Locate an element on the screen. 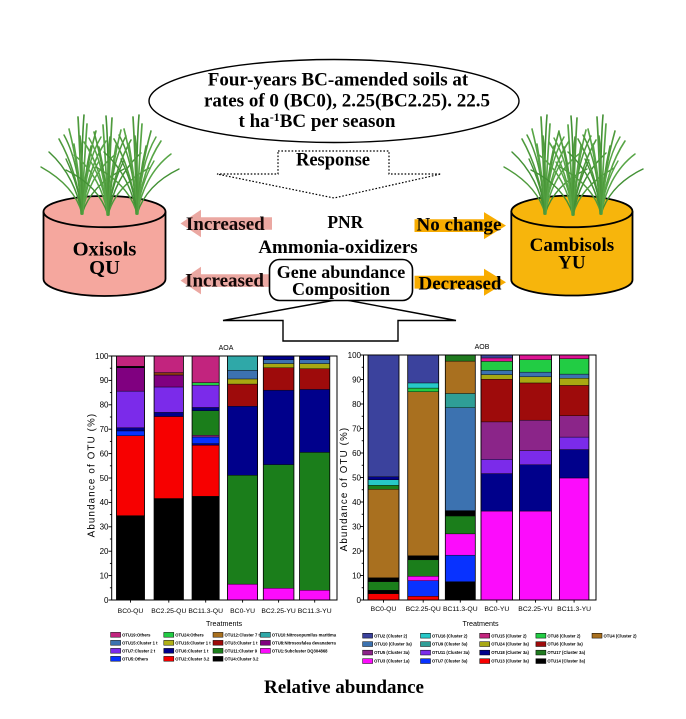  svg-text: OTU11 (Cluster 3a) is located at coordinates (451, 652).